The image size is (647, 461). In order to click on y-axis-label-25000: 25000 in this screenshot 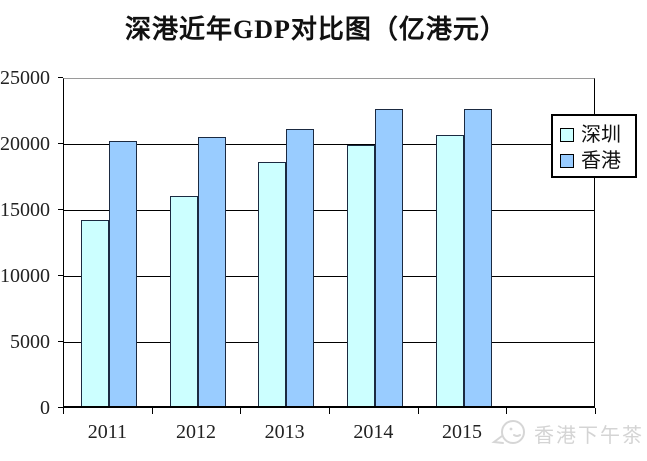, I will do `click(25, 78)`.